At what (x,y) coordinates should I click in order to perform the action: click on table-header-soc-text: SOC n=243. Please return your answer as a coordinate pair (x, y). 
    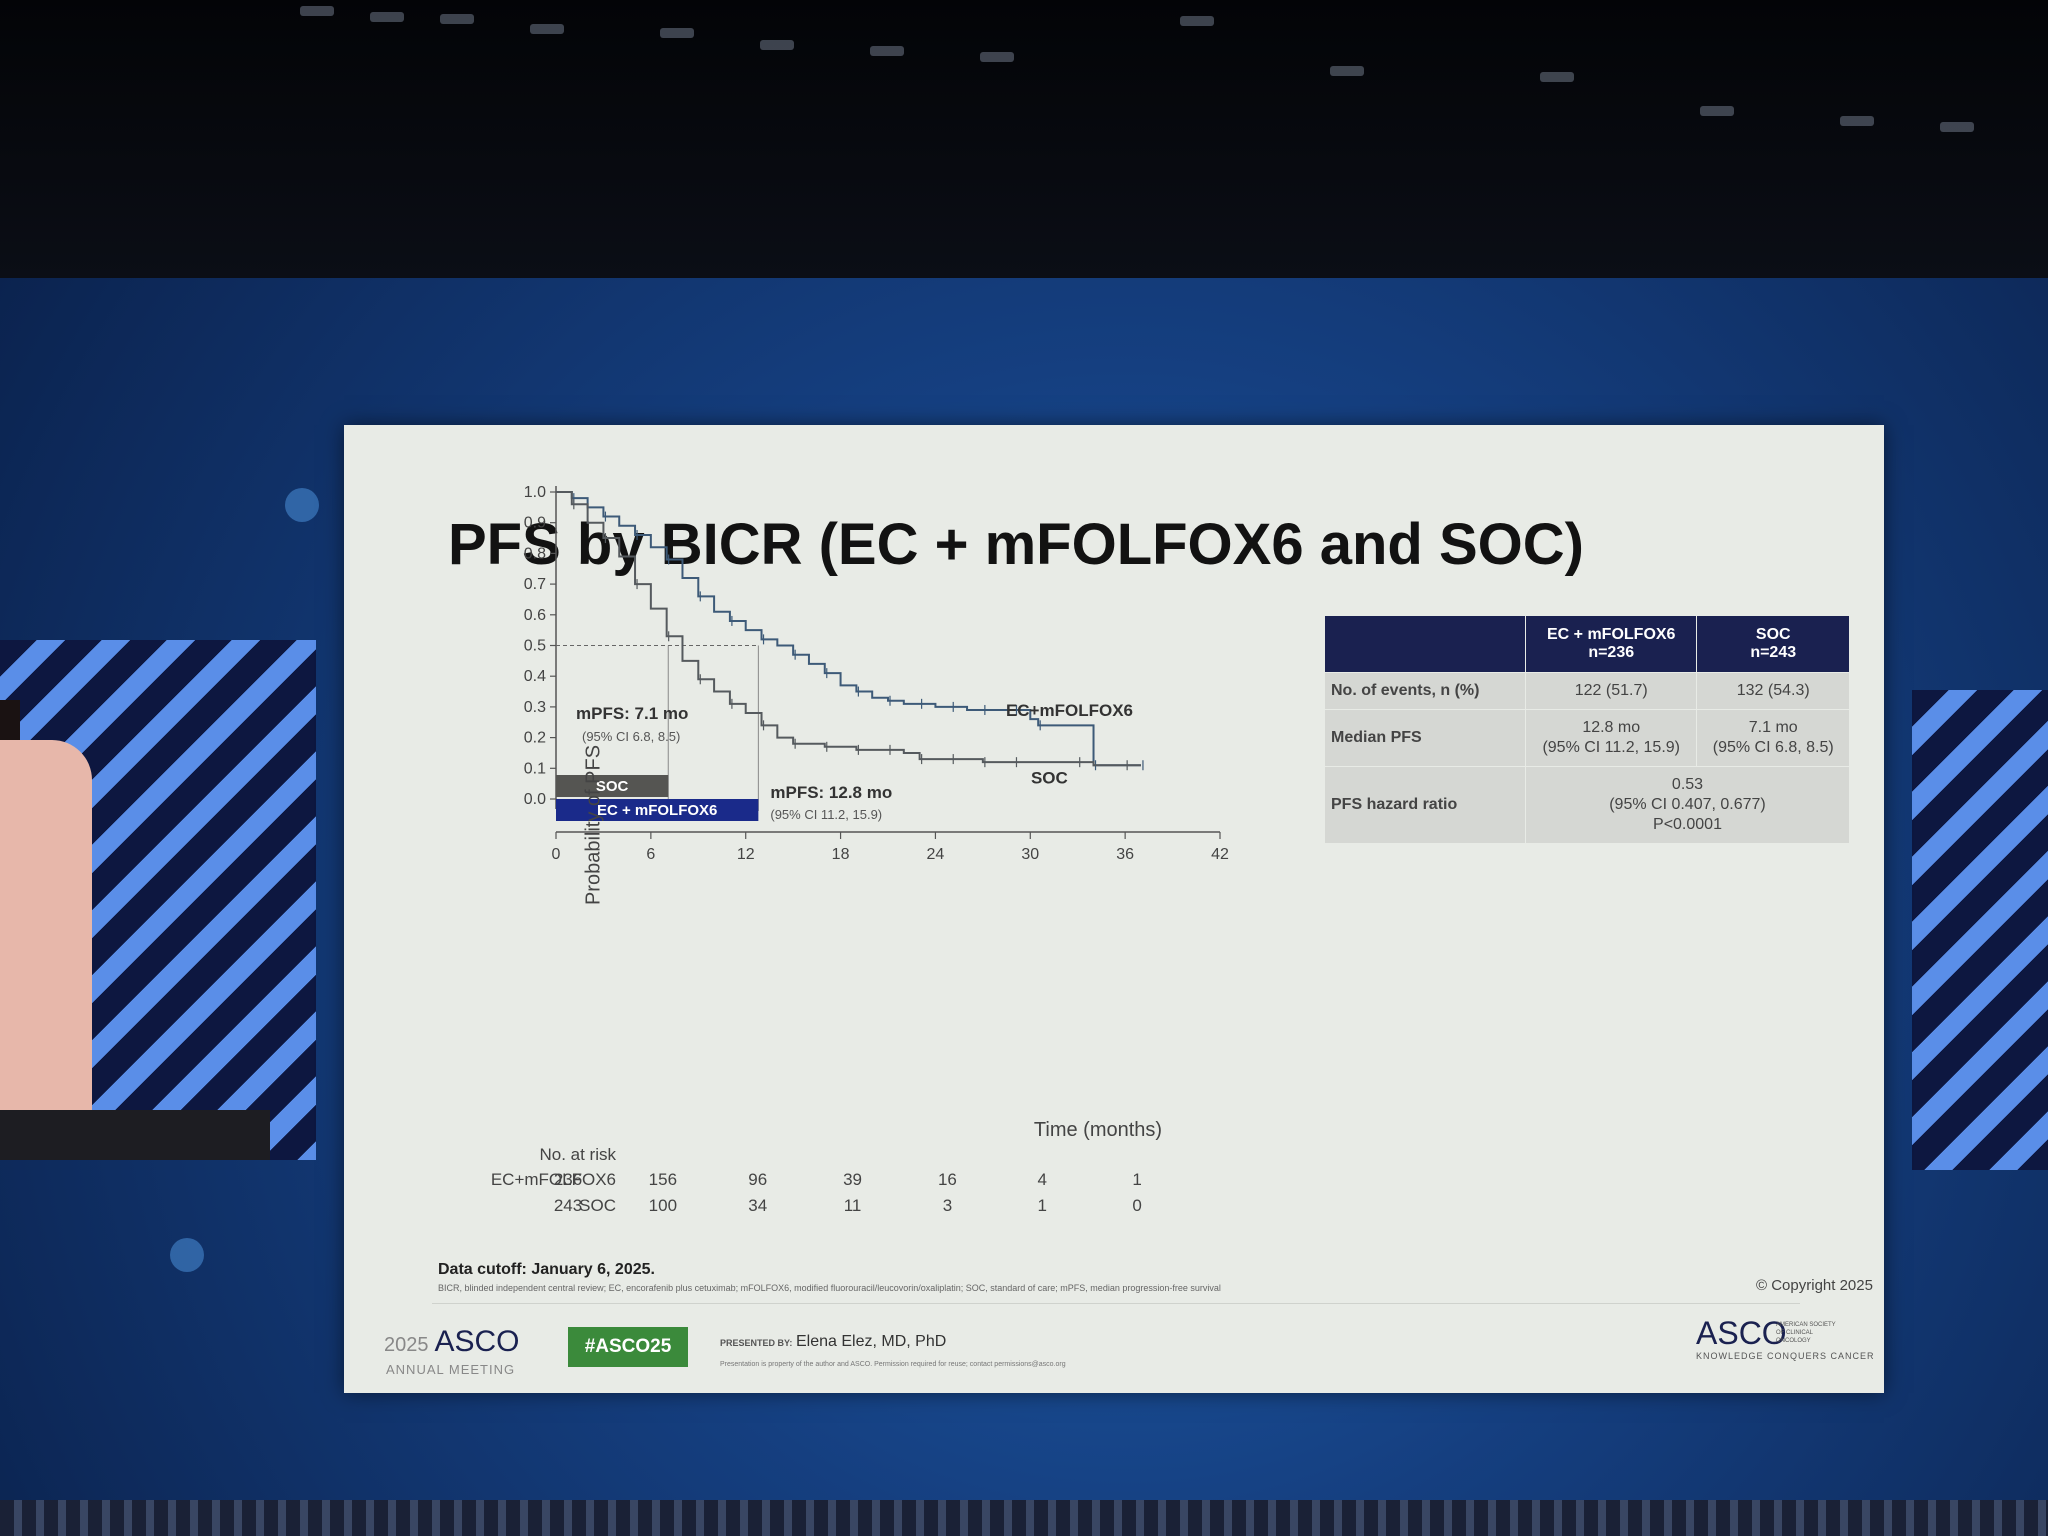
    Looking at the image, I should click on (1773, 643).